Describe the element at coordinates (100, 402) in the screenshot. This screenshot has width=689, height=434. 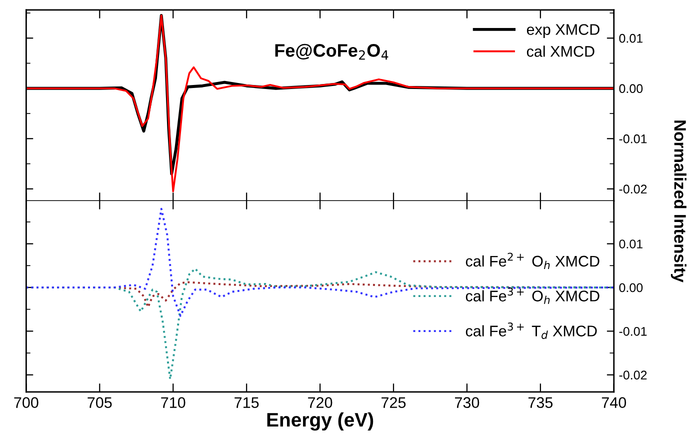
I see `x-tick-label: 705` at that location.